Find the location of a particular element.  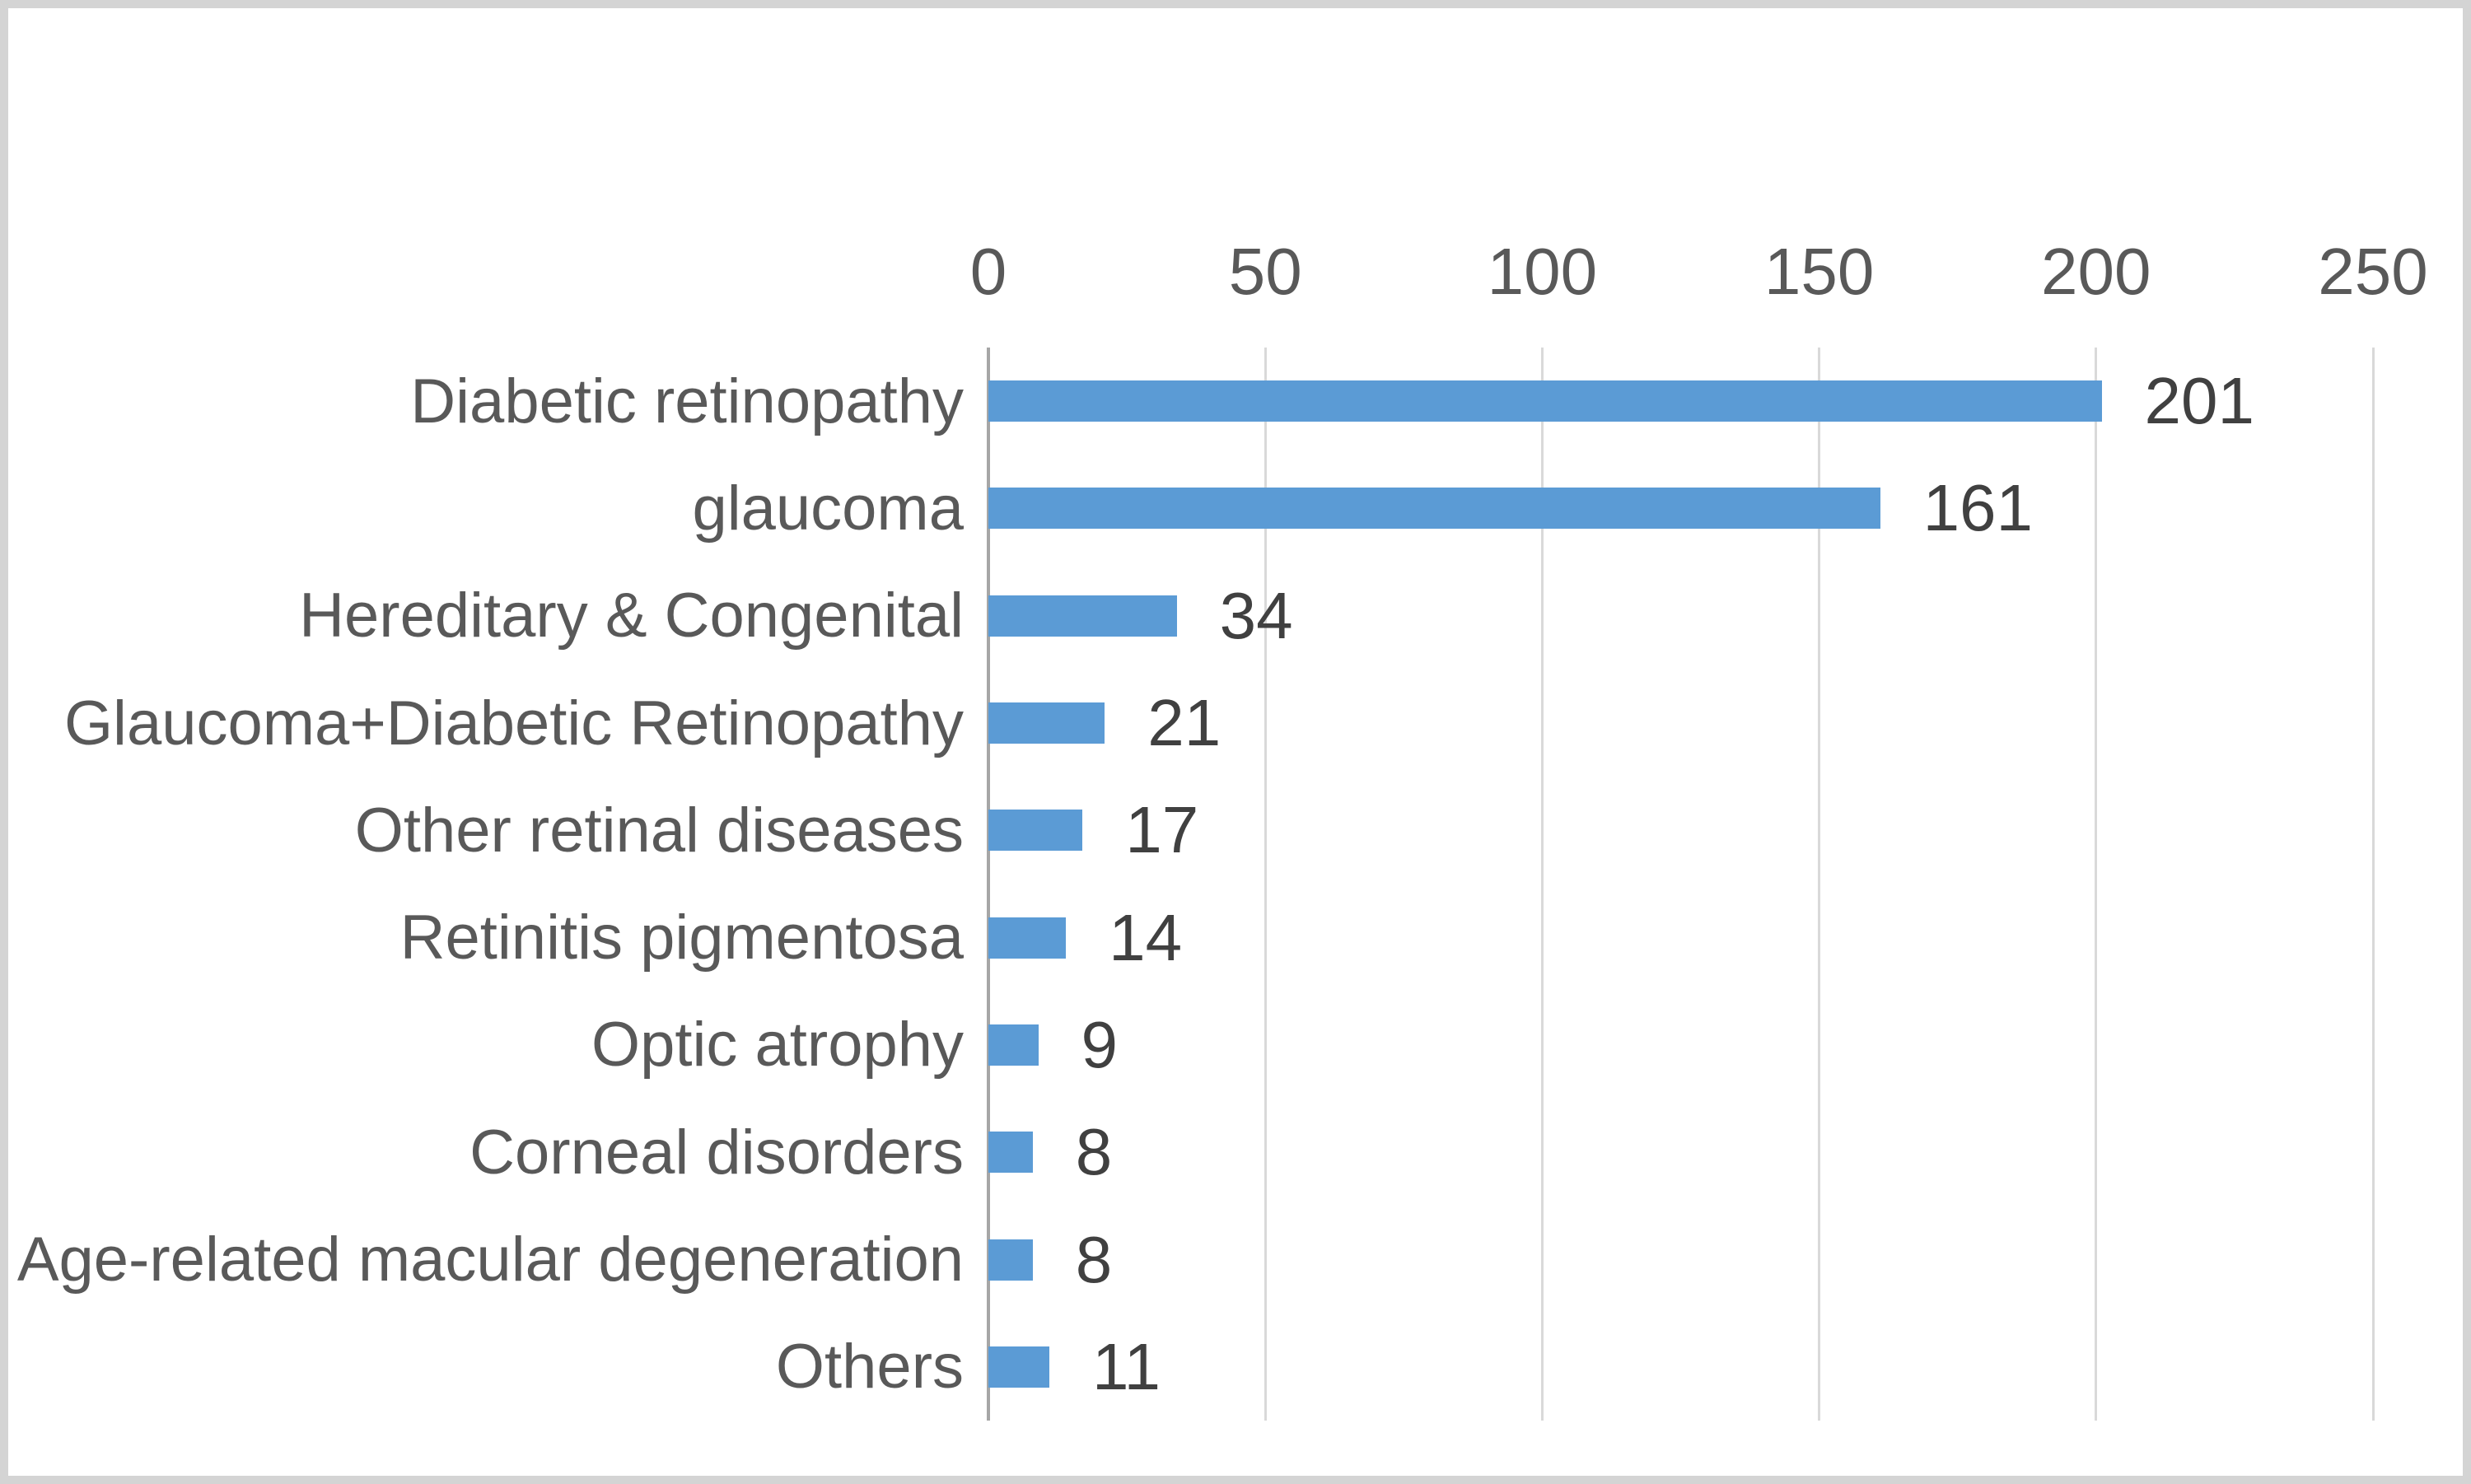

data-label: 34 is located at coordinates (1256, 615).